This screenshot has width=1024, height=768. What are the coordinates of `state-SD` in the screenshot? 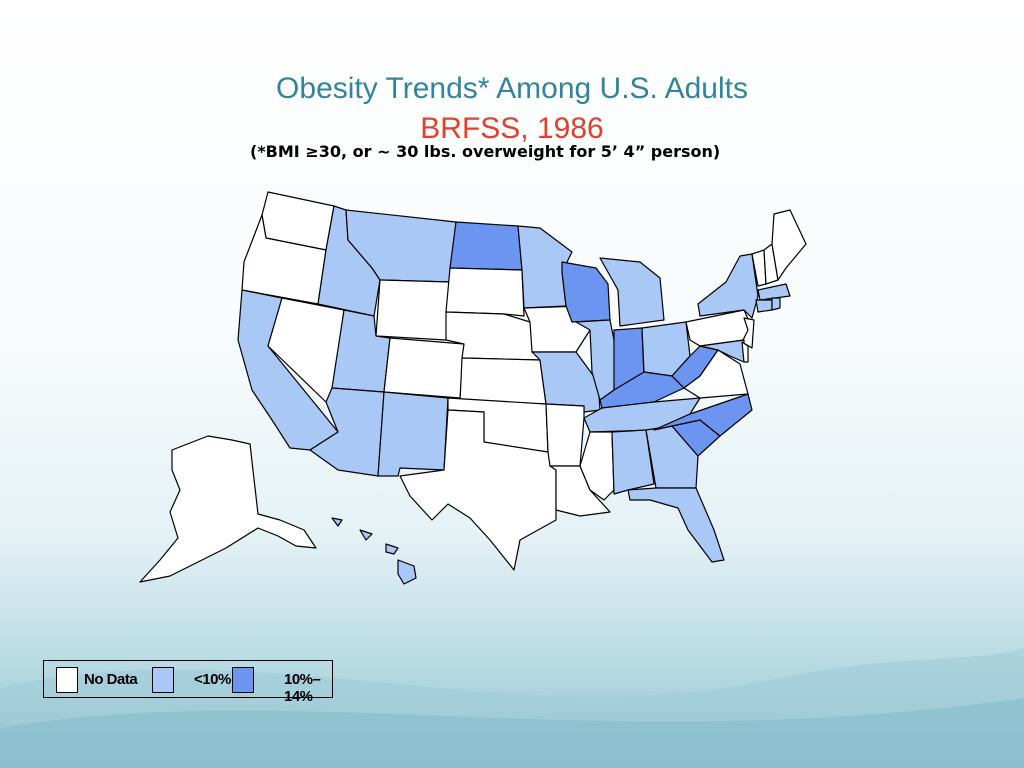 It's located at (485, 292).